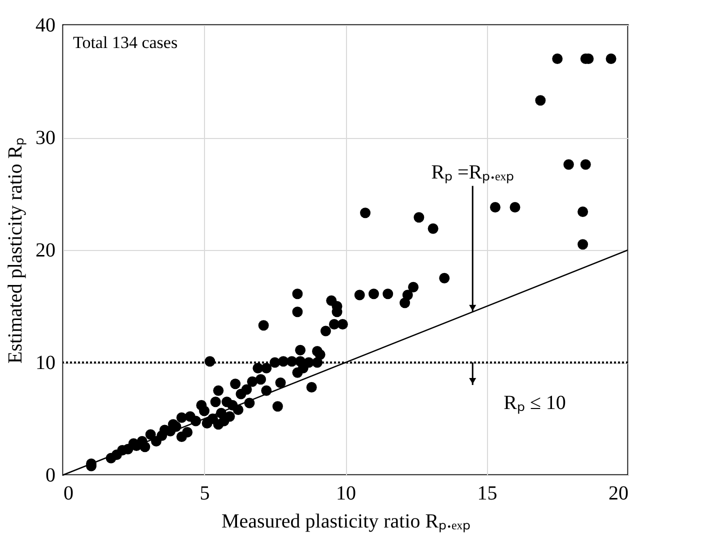 Image resolution: width=702 pixels, height=560 pixels. What do you see at coordinates (472, 172) in the screenshot?
I see `annotation: Rₚ =Rₚ.ₑₓₚ` at bounding box center [472, 172].